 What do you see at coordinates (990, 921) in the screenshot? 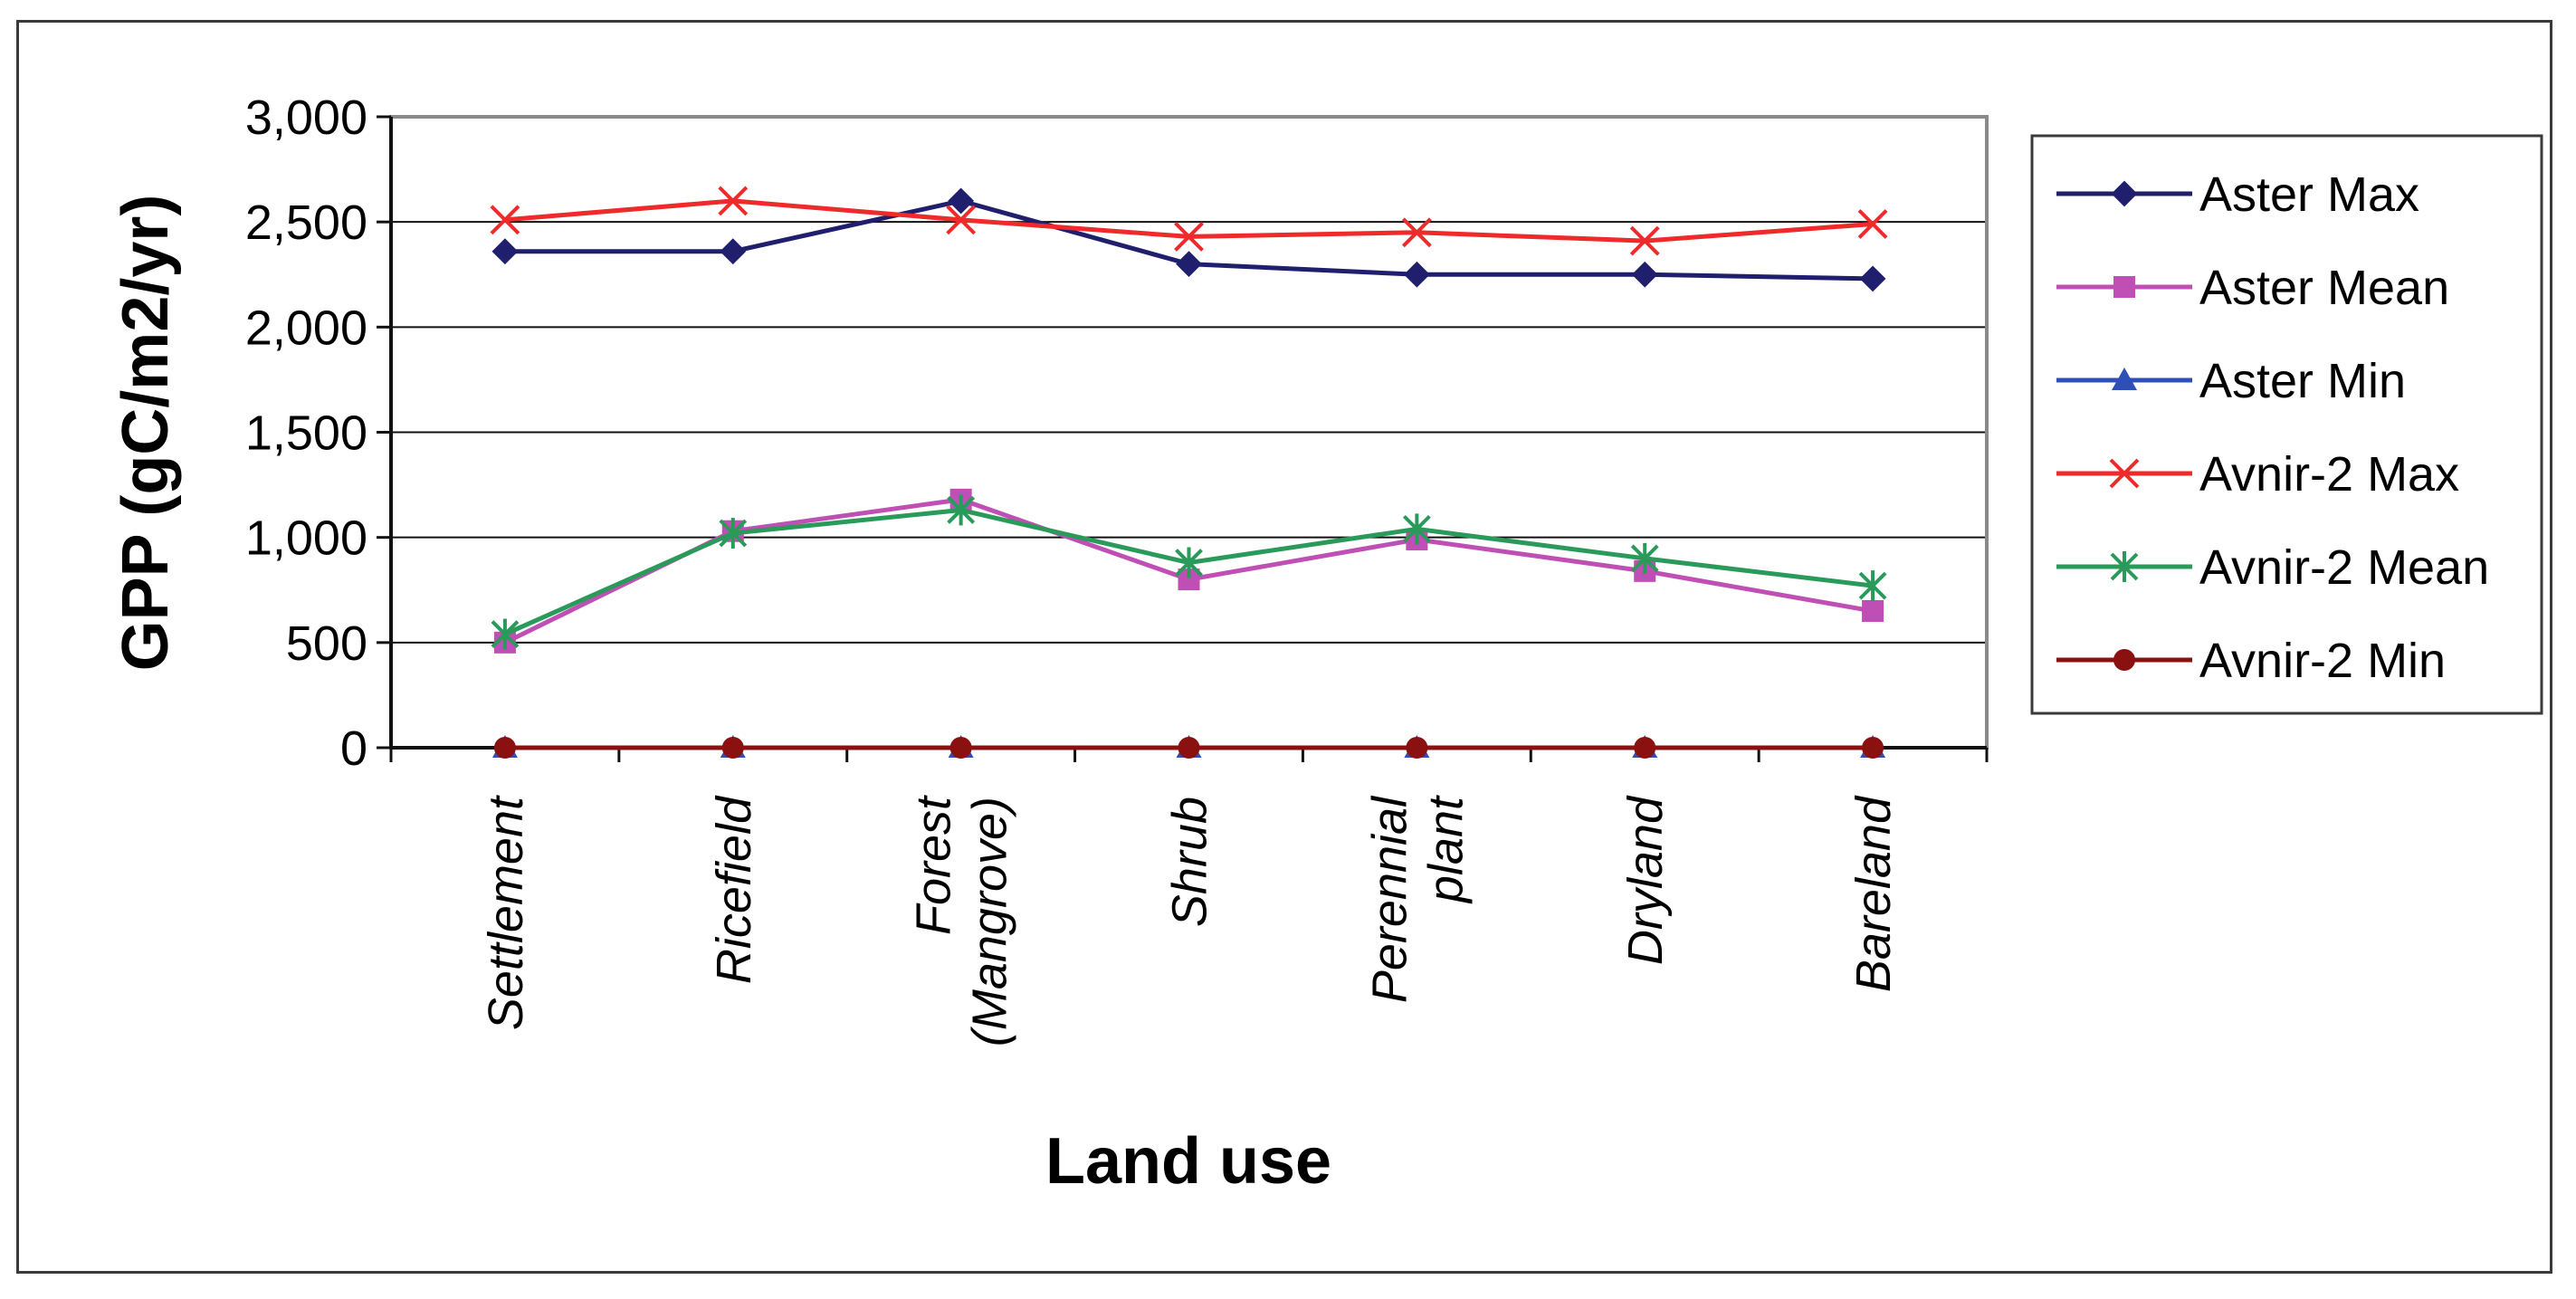
I see `category-label-line: (Mangrove)` at bounding box center [990, 921].